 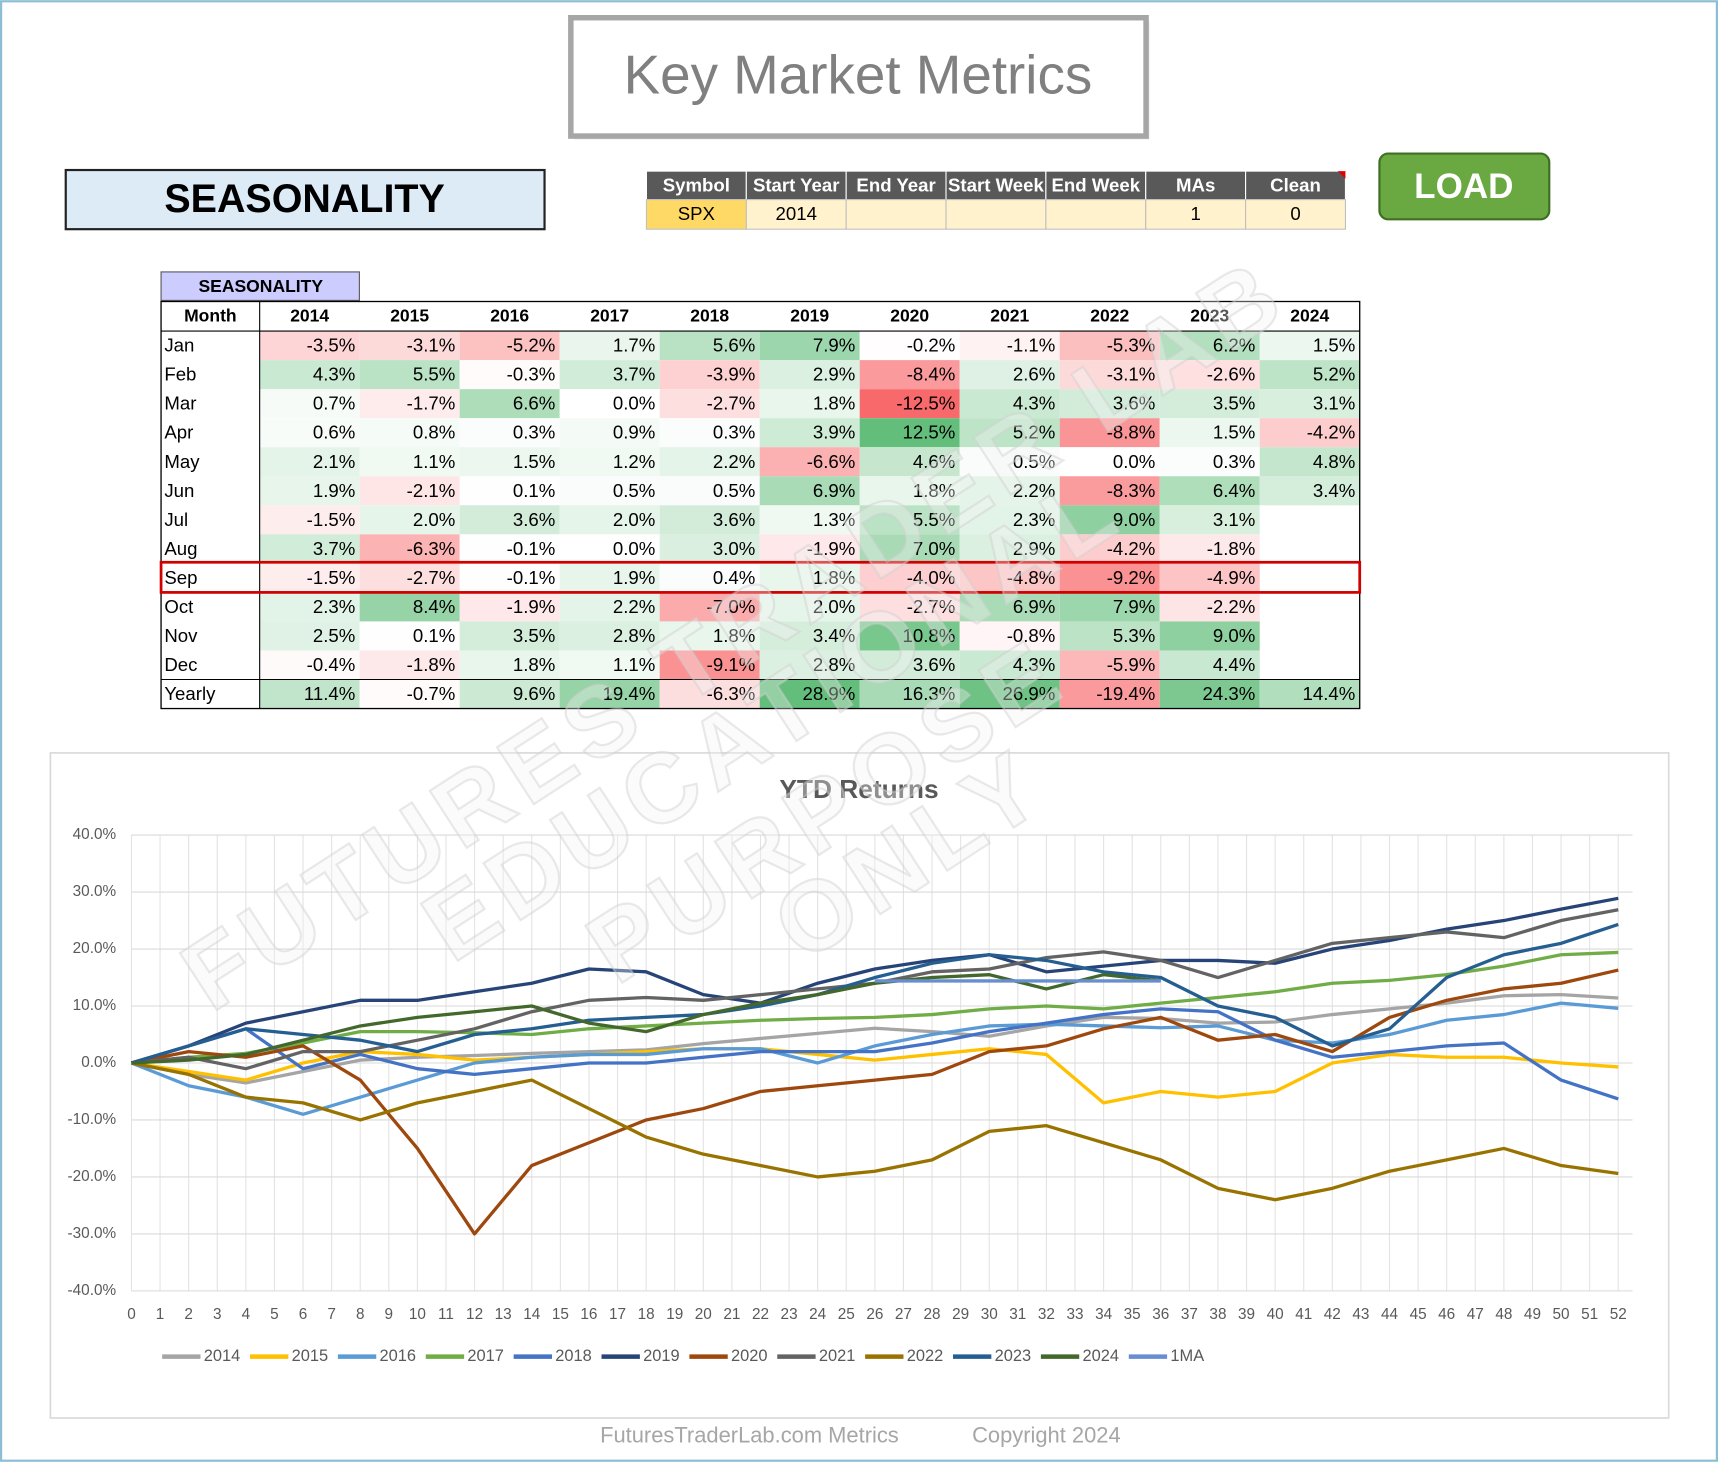 I want to click on footer-copyright: Copyright 2024, so click(x=1046, y=1434).